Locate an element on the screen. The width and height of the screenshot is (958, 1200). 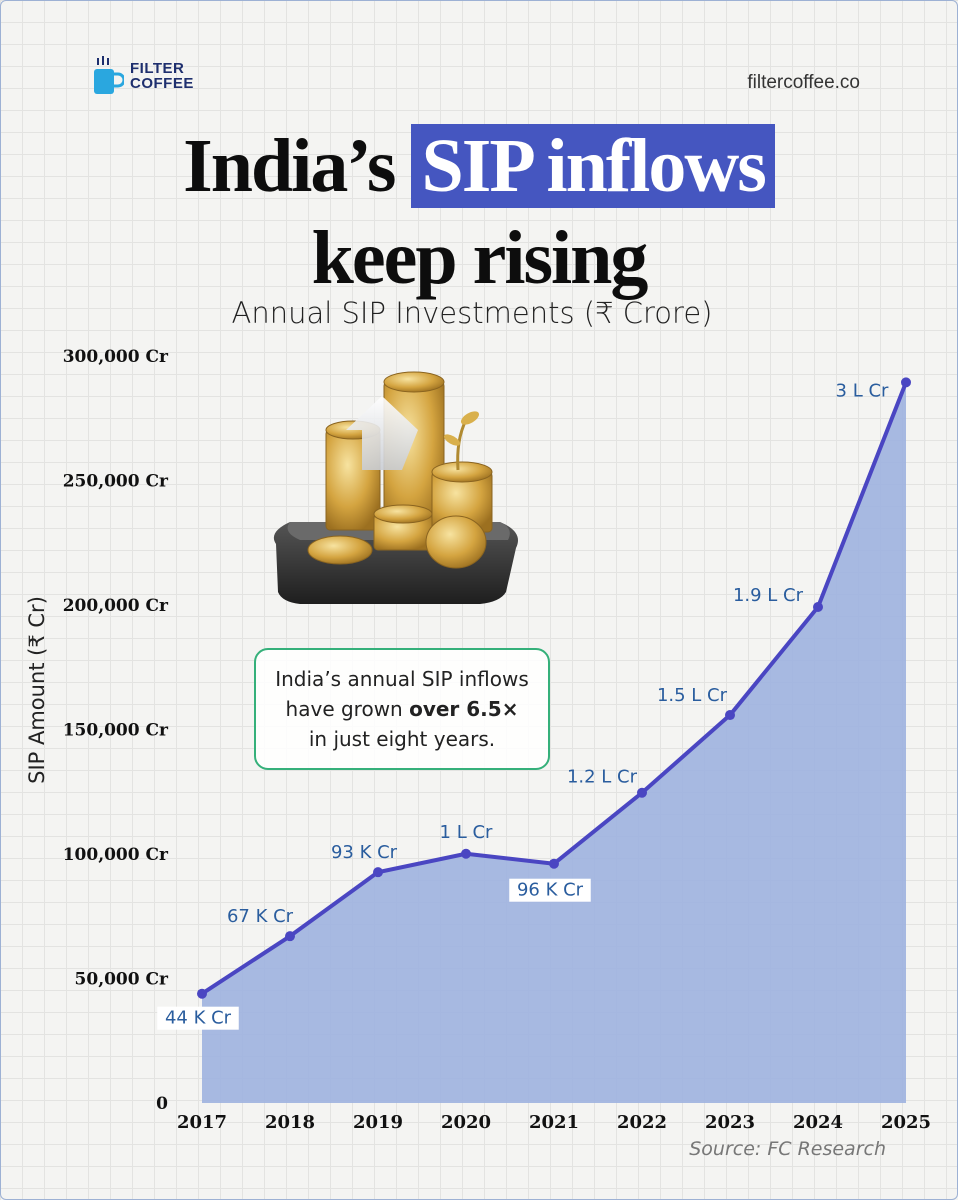
filter-coffee-logo: FILTER COFFEE is located at coordinates (144, 76).